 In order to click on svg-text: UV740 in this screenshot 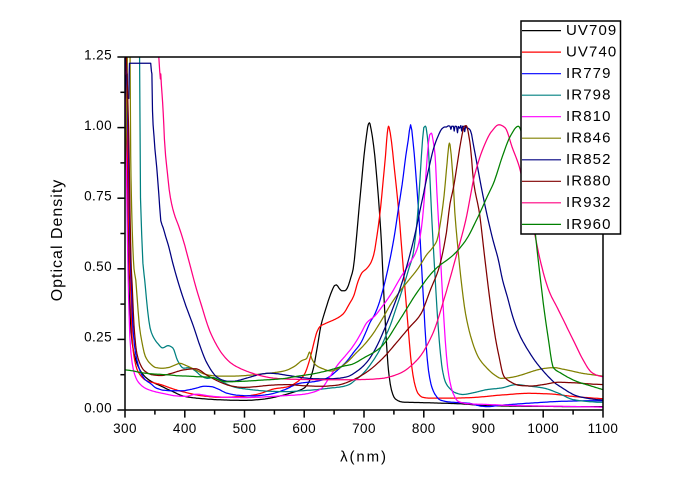, I will do `click(591, 52)`.